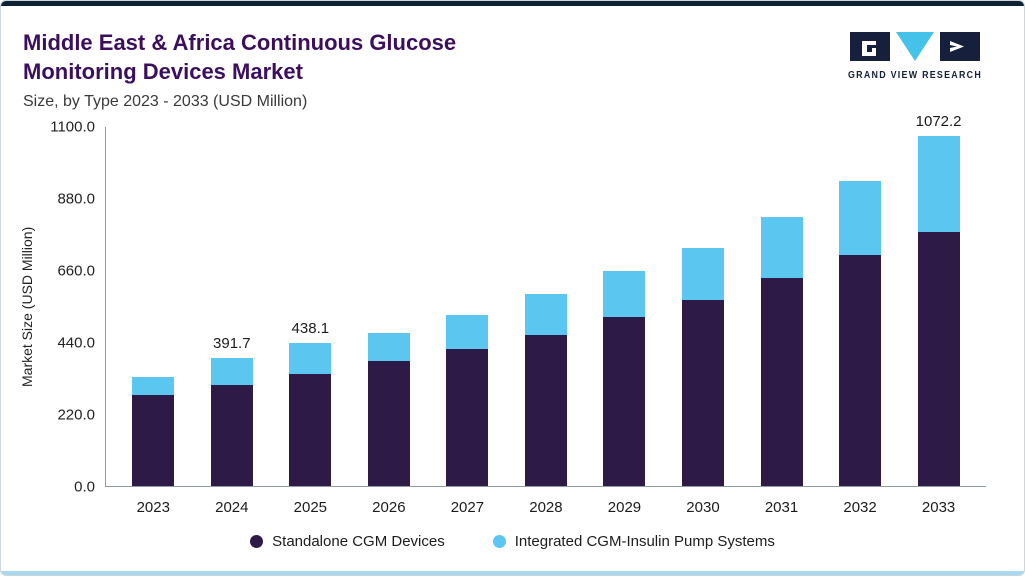 The height and width of the screenshot is (576, 1025). I want to click on bar-value-label-2033: 1072.2, so click(938, 122).